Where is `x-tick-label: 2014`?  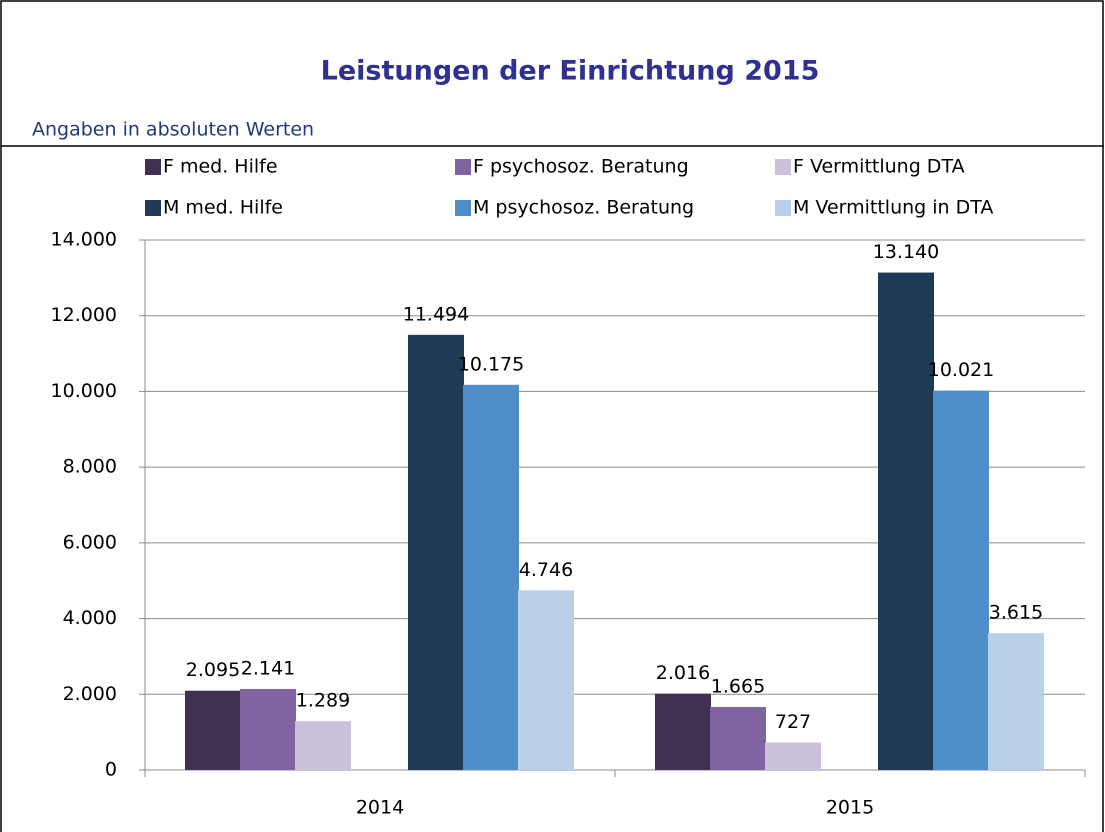
x-tick-label: 2014 is located at coordinates (380, 808).